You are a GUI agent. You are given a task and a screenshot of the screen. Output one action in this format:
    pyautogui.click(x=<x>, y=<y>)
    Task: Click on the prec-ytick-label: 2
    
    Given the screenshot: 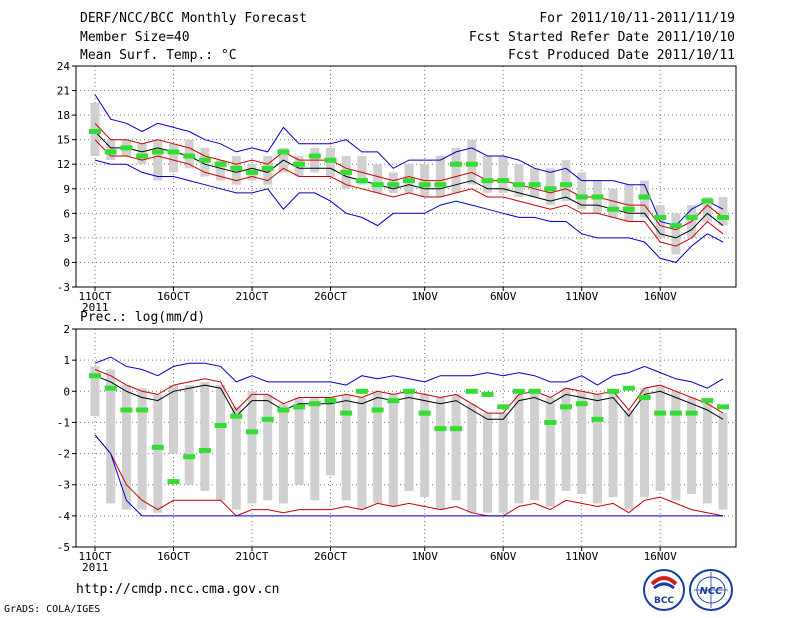 What is the action you would take?
    pyautogui.click(x=66, y=329)
    